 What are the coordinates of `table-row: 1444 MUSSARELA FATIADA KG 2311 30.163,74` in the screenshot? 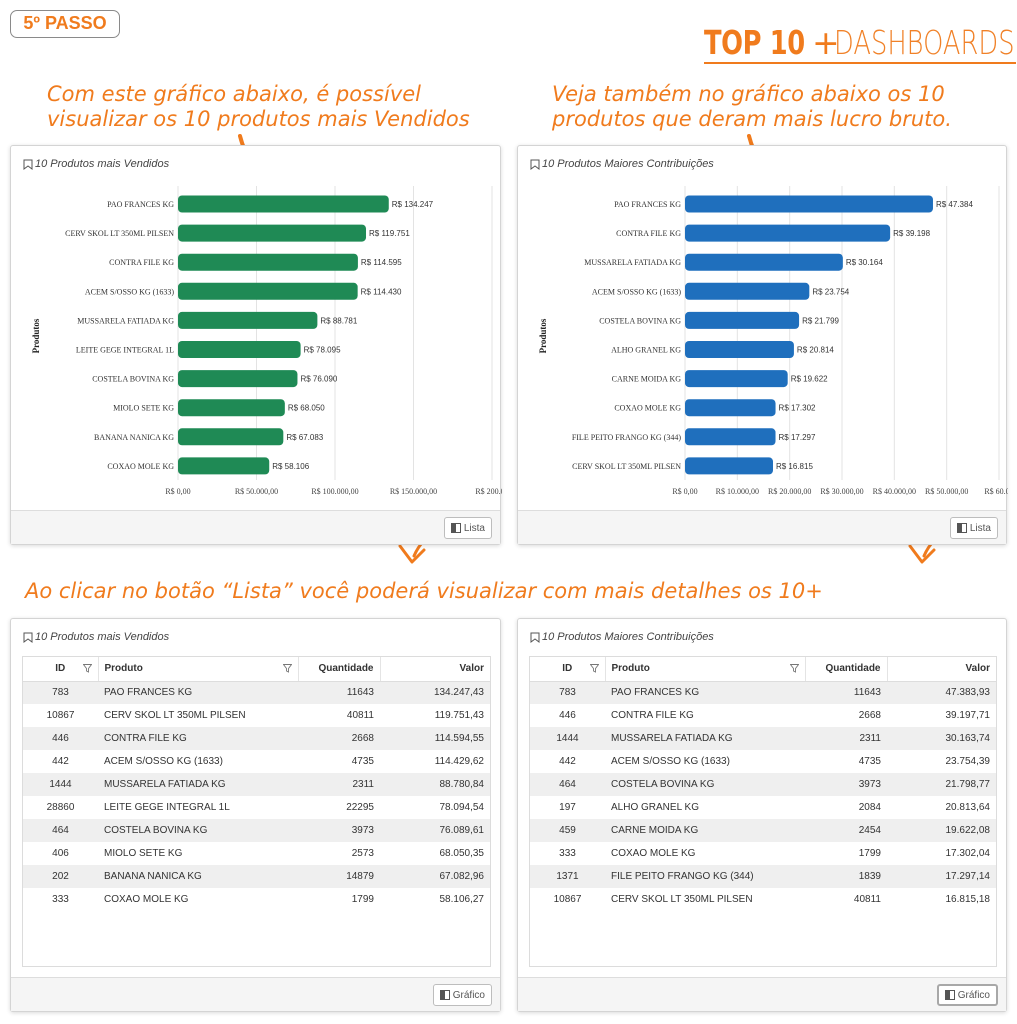 It's located at (763, 738).